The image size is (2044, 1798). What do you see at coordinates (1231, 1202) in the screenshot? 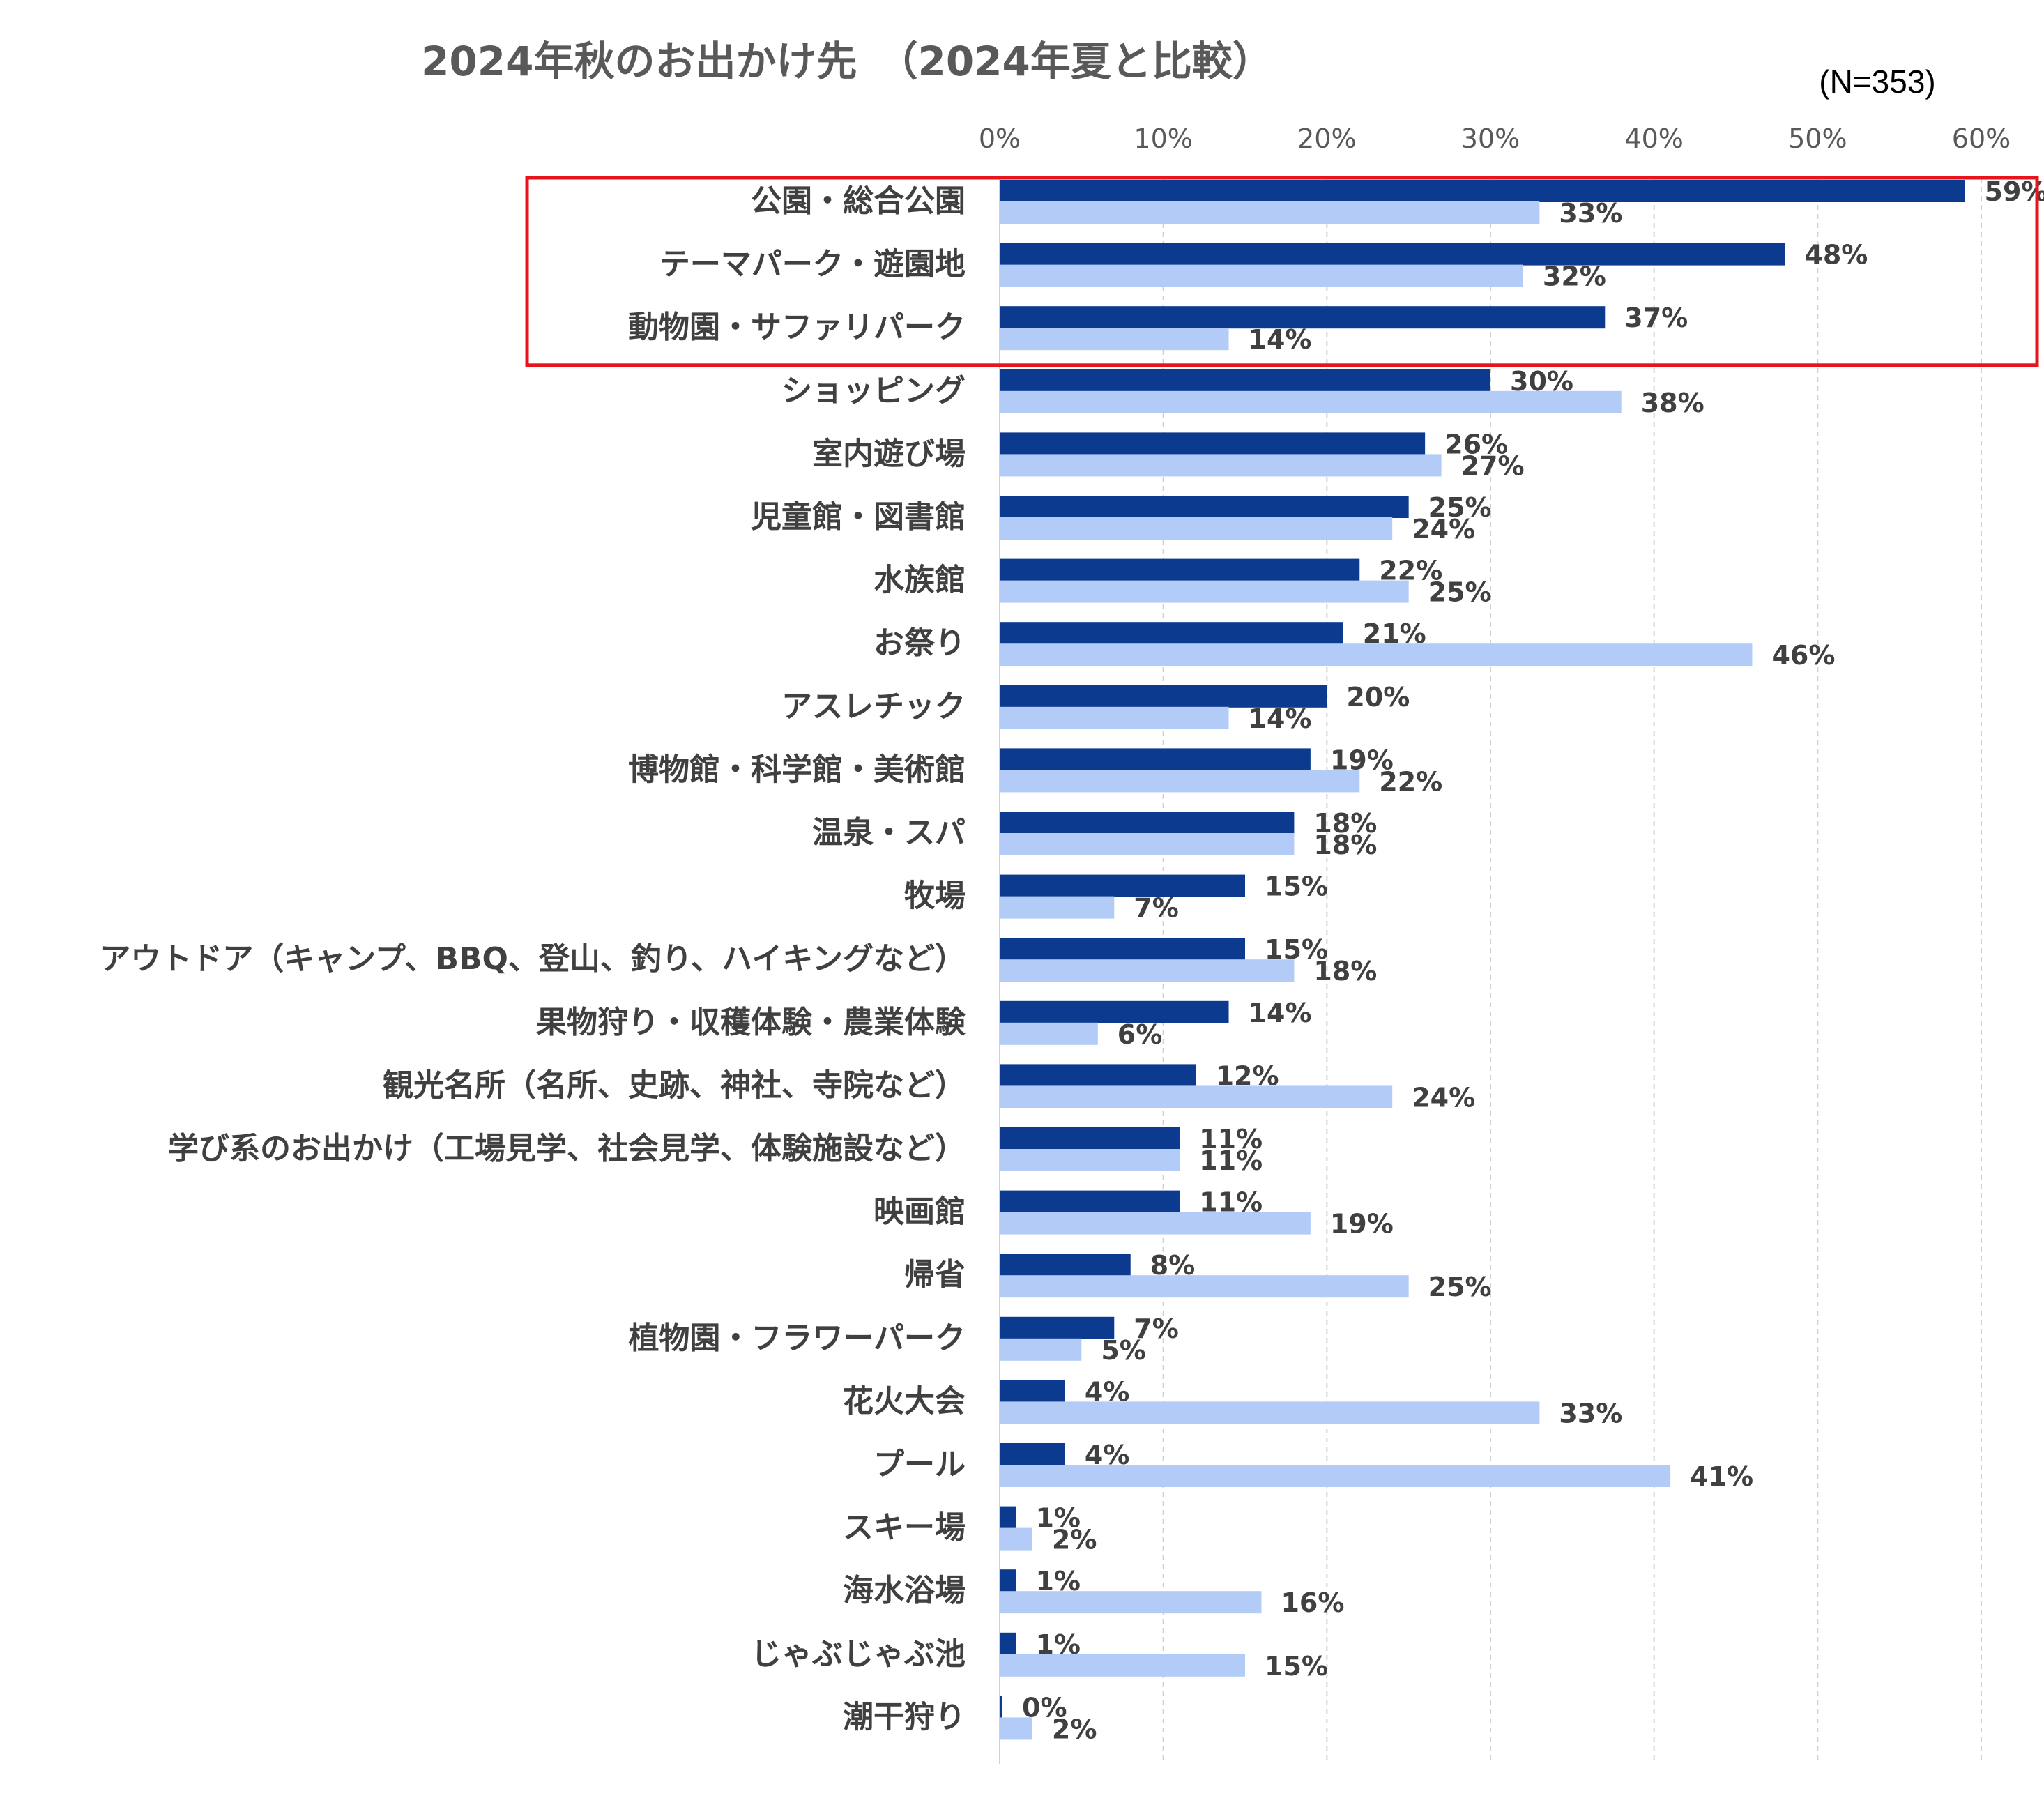
I see `data-label-autumn: 11%` at bounding box center [1231, 1202].